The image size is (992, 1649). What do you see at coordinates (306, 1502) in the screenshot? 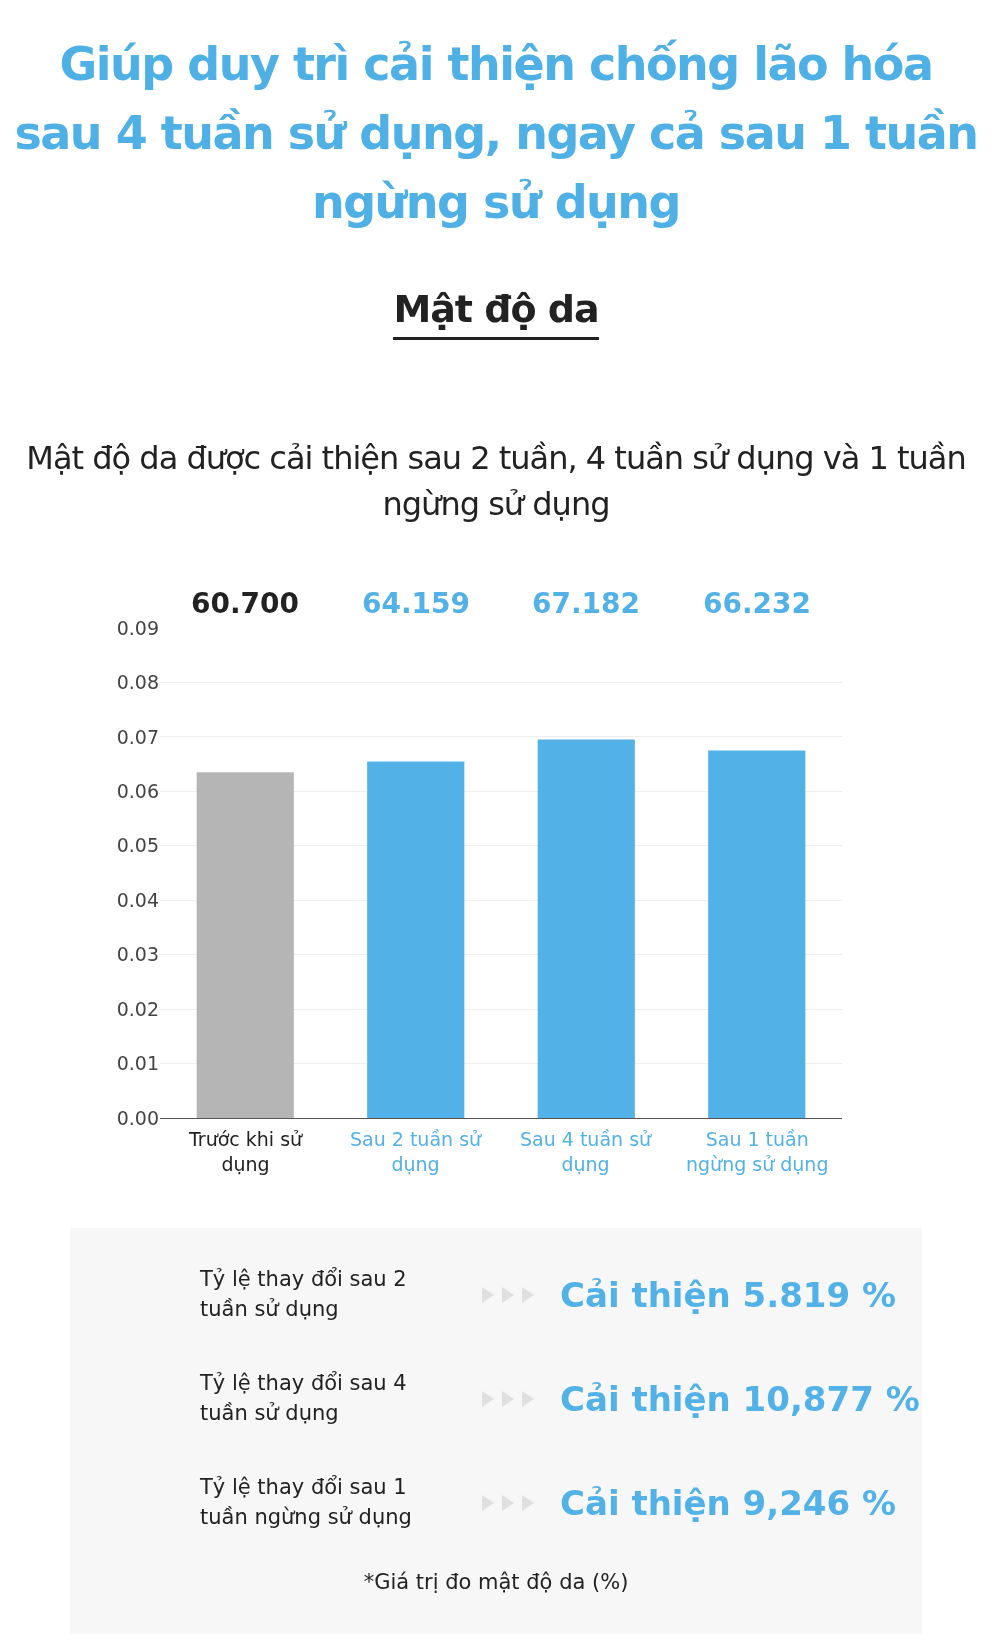
I see `text: Tỷ lệ thay đổi sau 1 tuần ngừng sử dụng` at bounding box center [306, 1502].